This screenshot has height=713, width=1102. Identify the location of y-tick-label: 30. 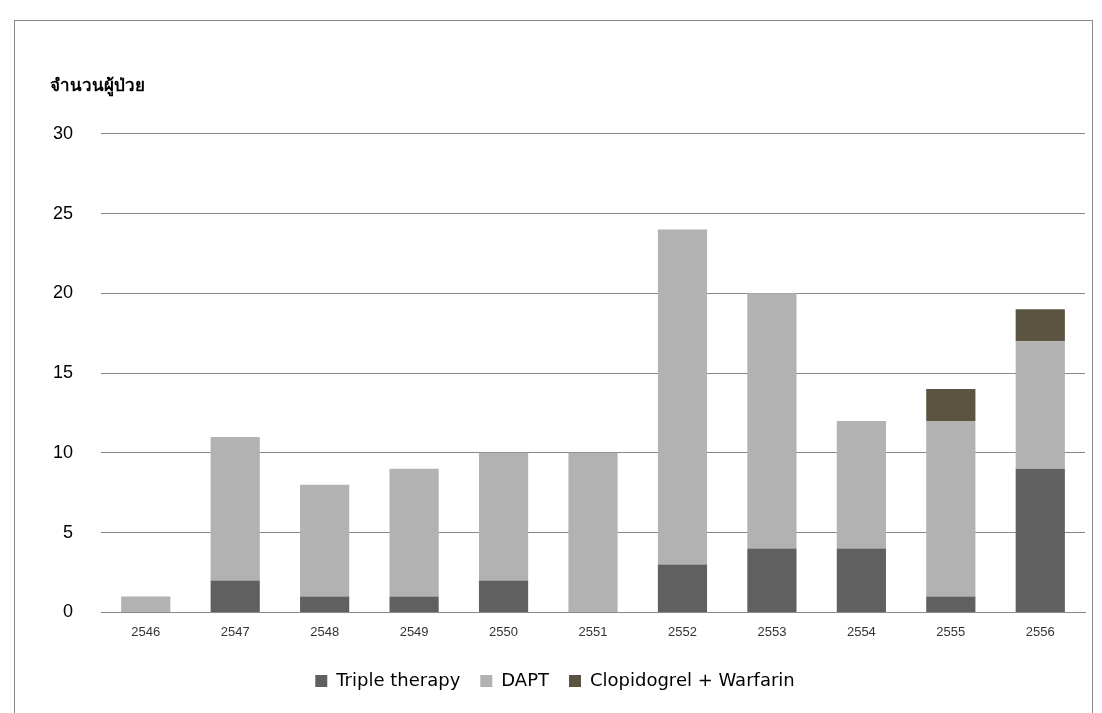
(63, 132).